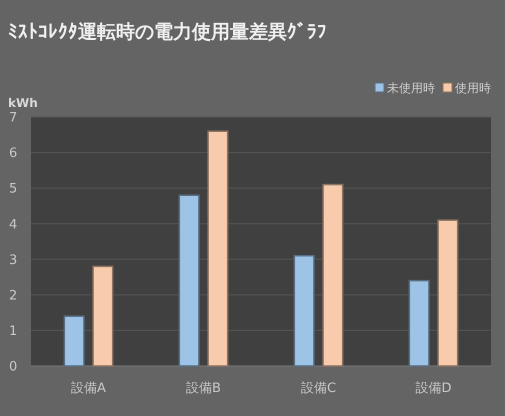  Describe the element at coordinates (318, 388) in the screenshot. I see `x-tick-label: 設備C` at that location.